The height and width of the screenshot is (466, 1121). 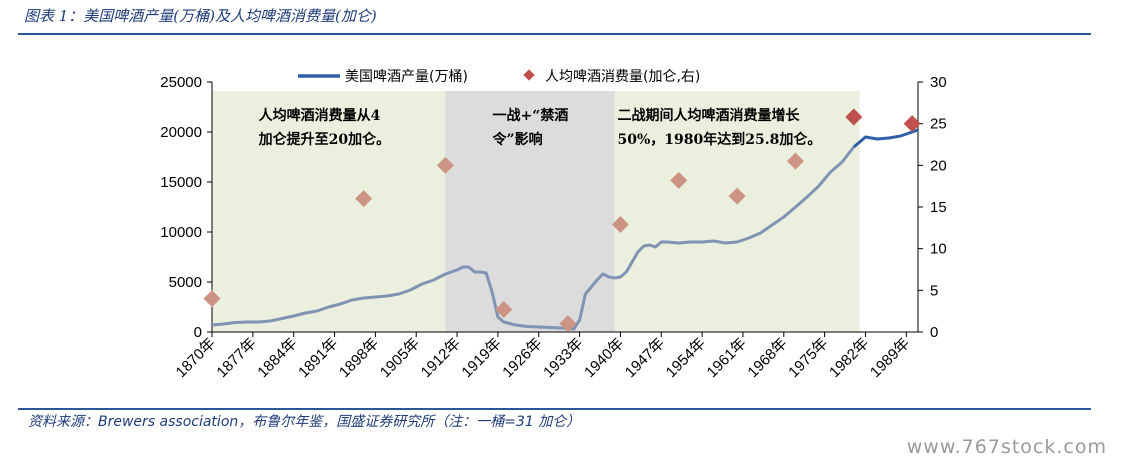 I want to click on y-right-tick-label: 5, so click(x=934, y=290).